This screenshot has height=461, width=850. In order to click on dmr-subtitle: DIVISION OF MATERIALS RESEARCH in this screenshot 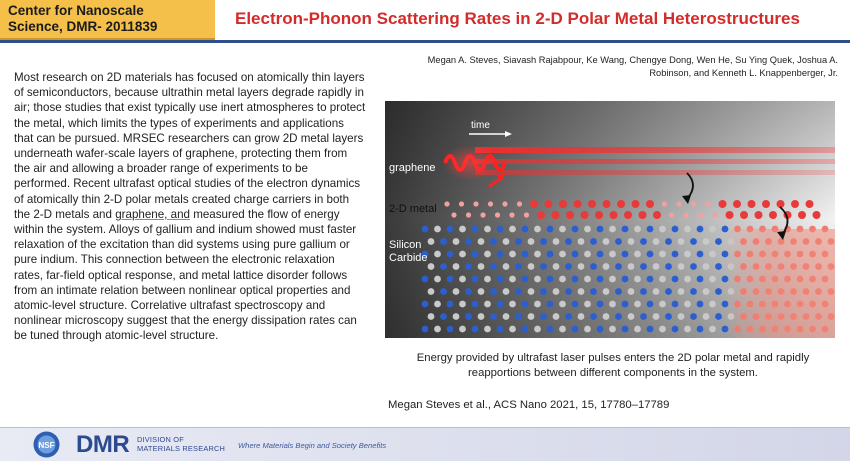, I will do `click(181, 444)`.